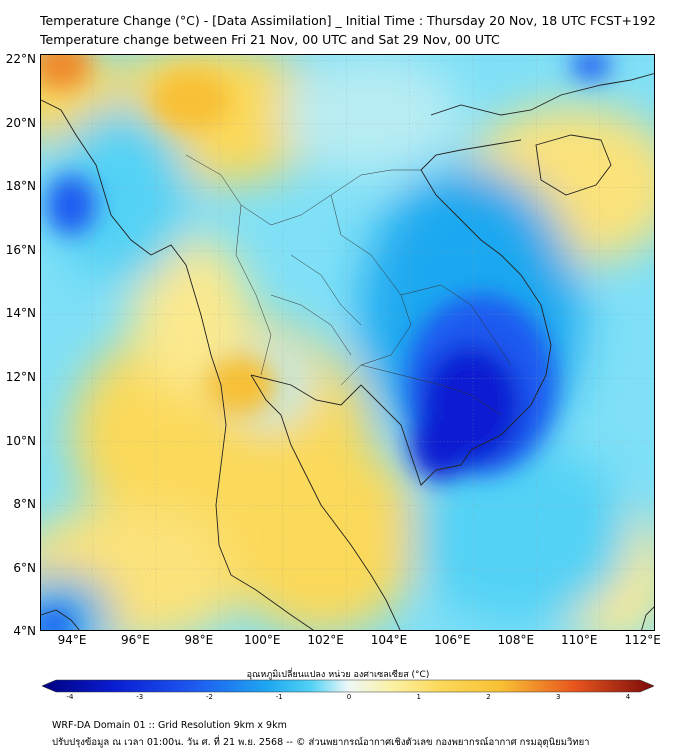 Image resolution: width=676 pixels, height=756 pixels. Describe the element at coordinates (488, 697) in the screenshot. I see `colorbar-tick-label: 2` at that location.